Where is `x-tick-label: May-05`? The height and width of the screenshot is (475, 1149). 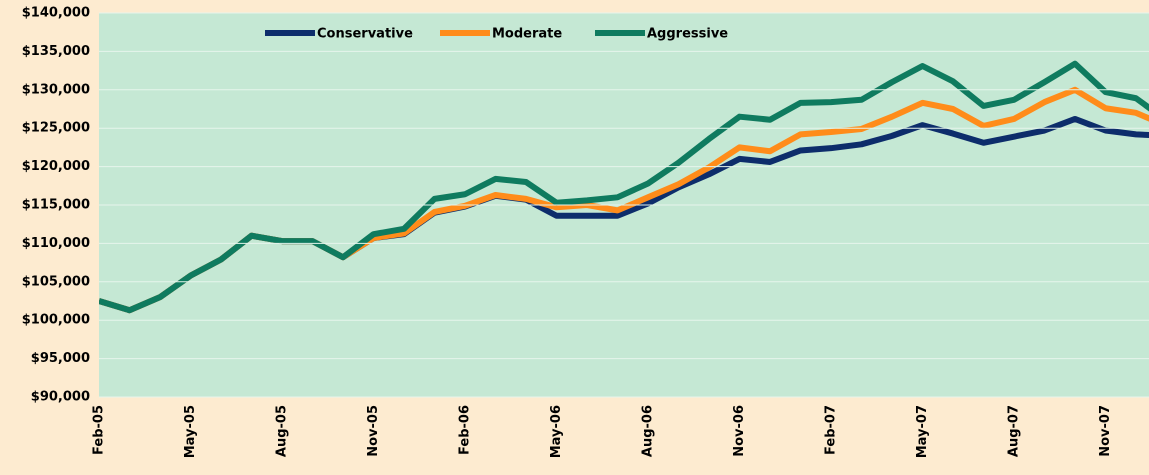
x-tick-label: May-05 is located at coordinates (190, 431).